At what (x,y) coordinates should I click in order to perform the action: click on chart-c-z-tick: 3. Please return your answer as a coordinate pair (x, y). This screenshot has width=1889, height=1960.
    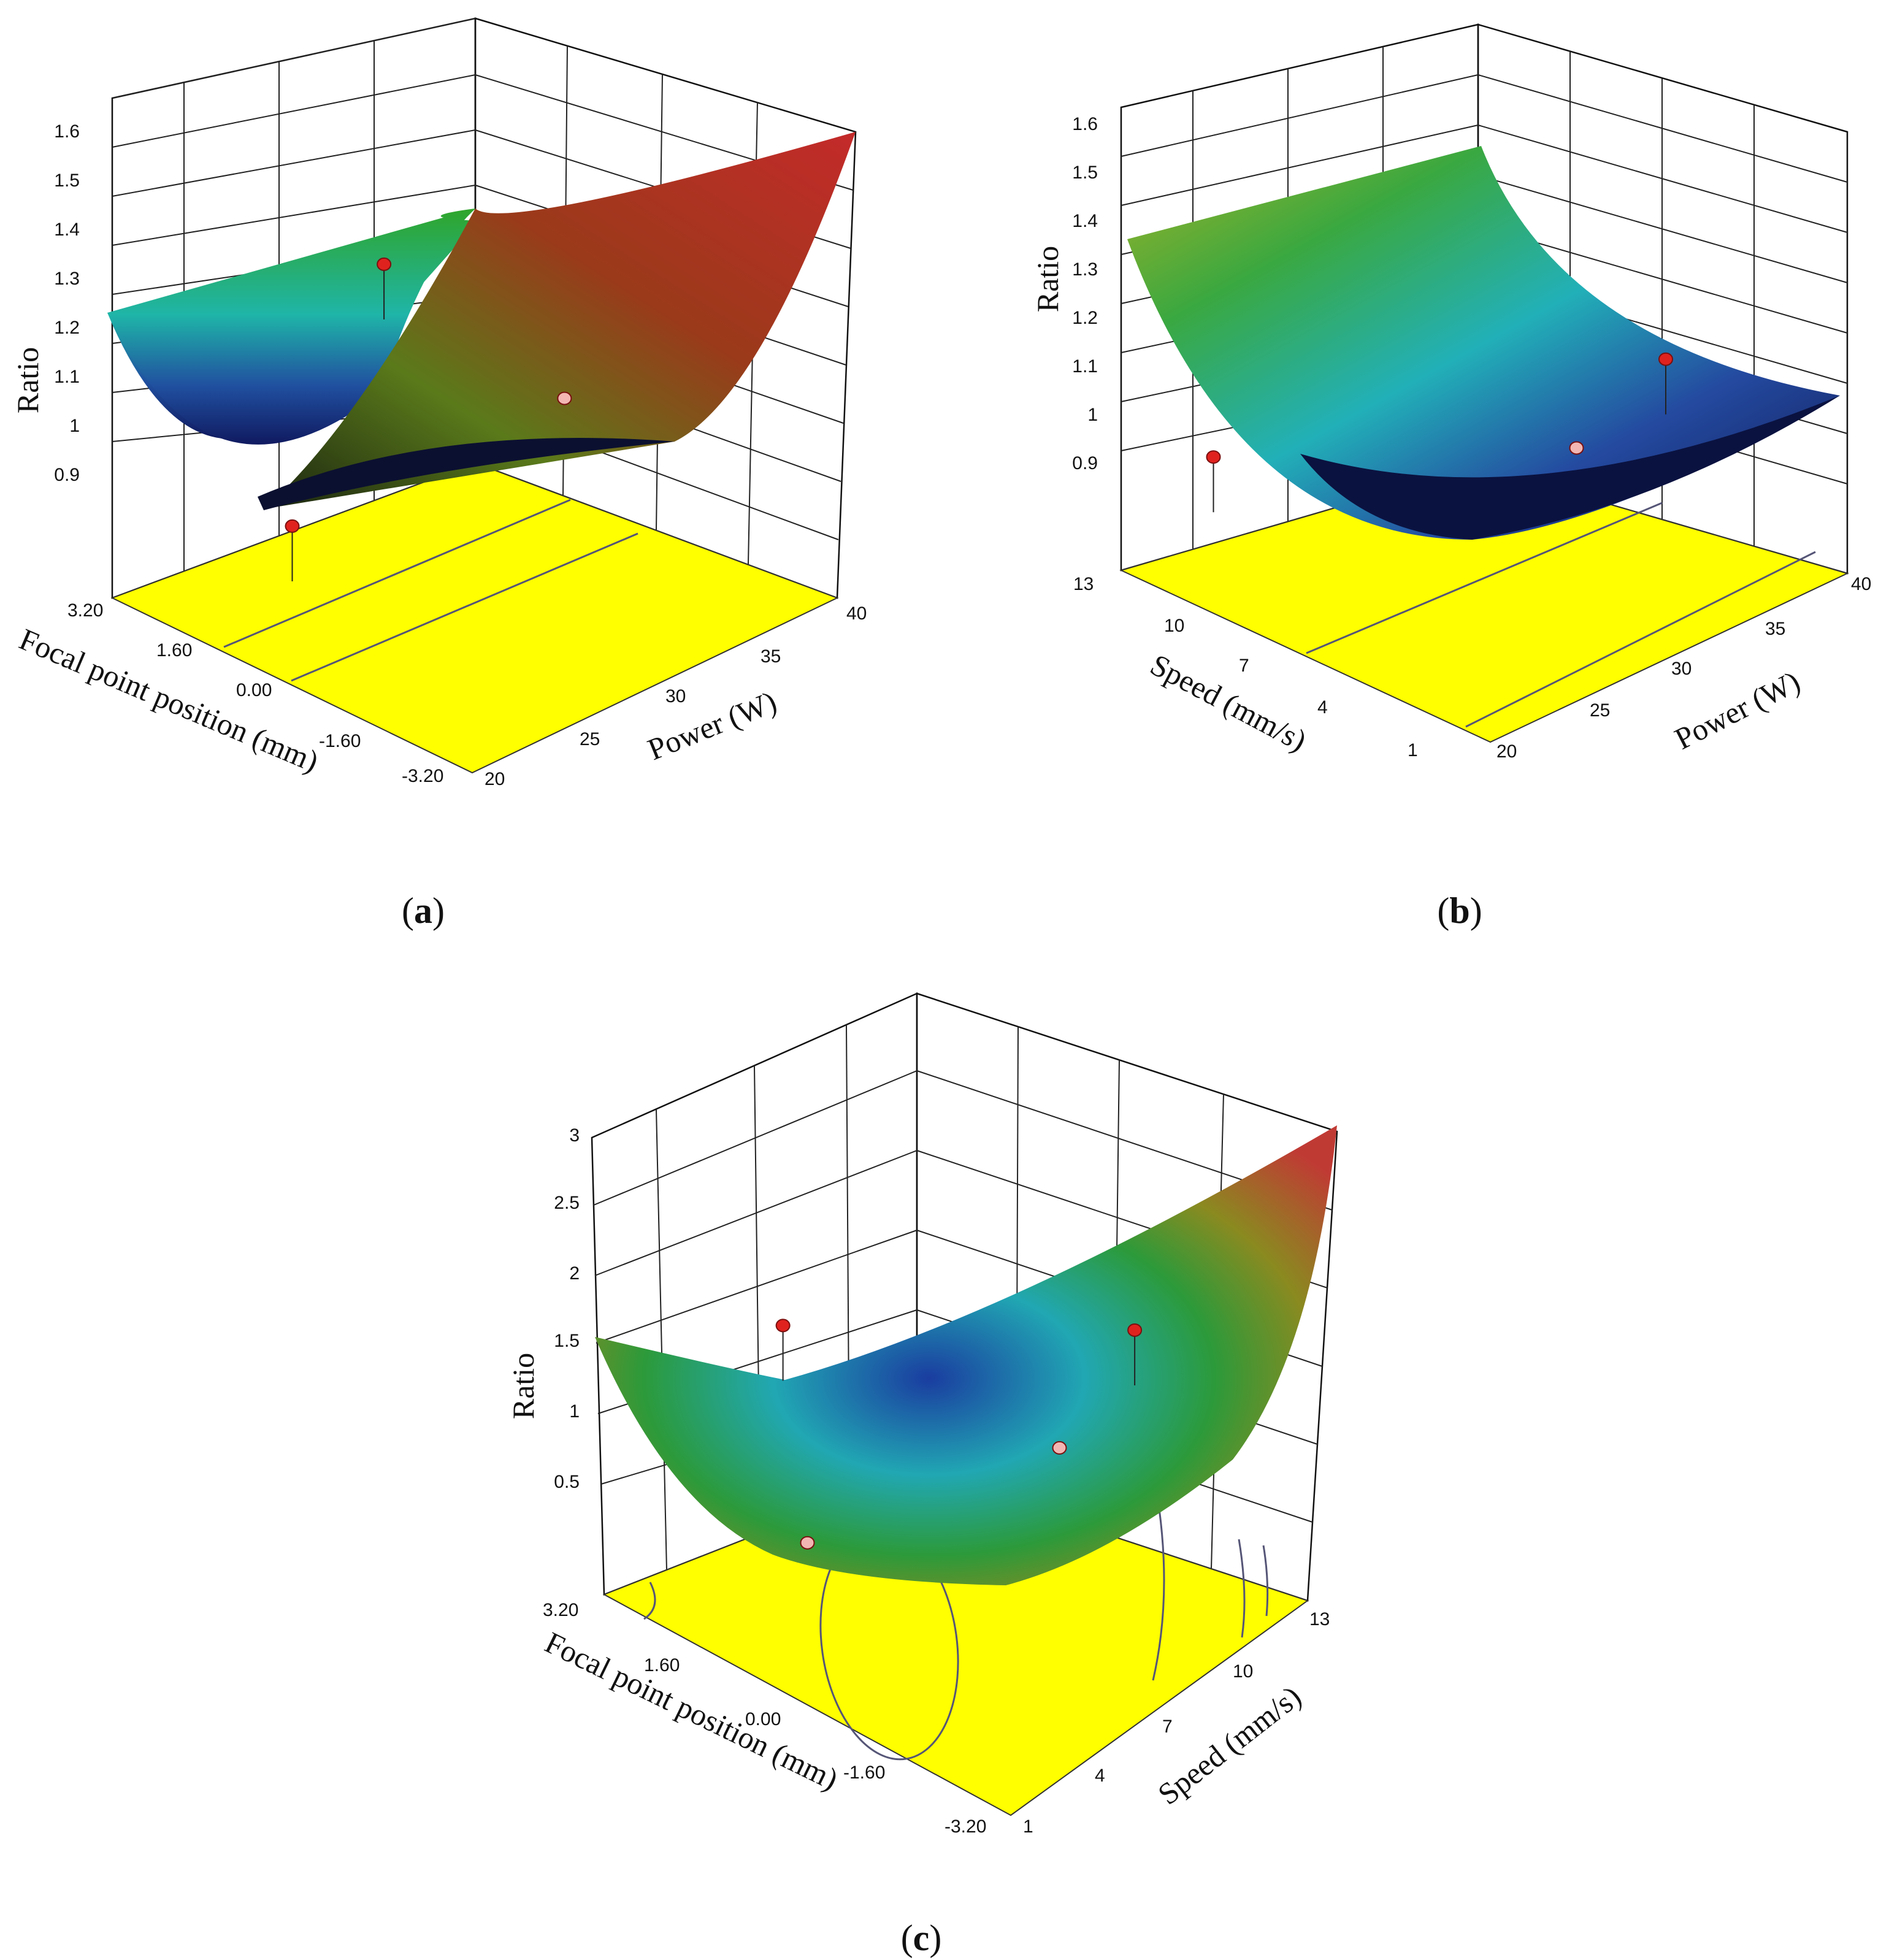
    Looking at the image, I should click on (575, 1135).